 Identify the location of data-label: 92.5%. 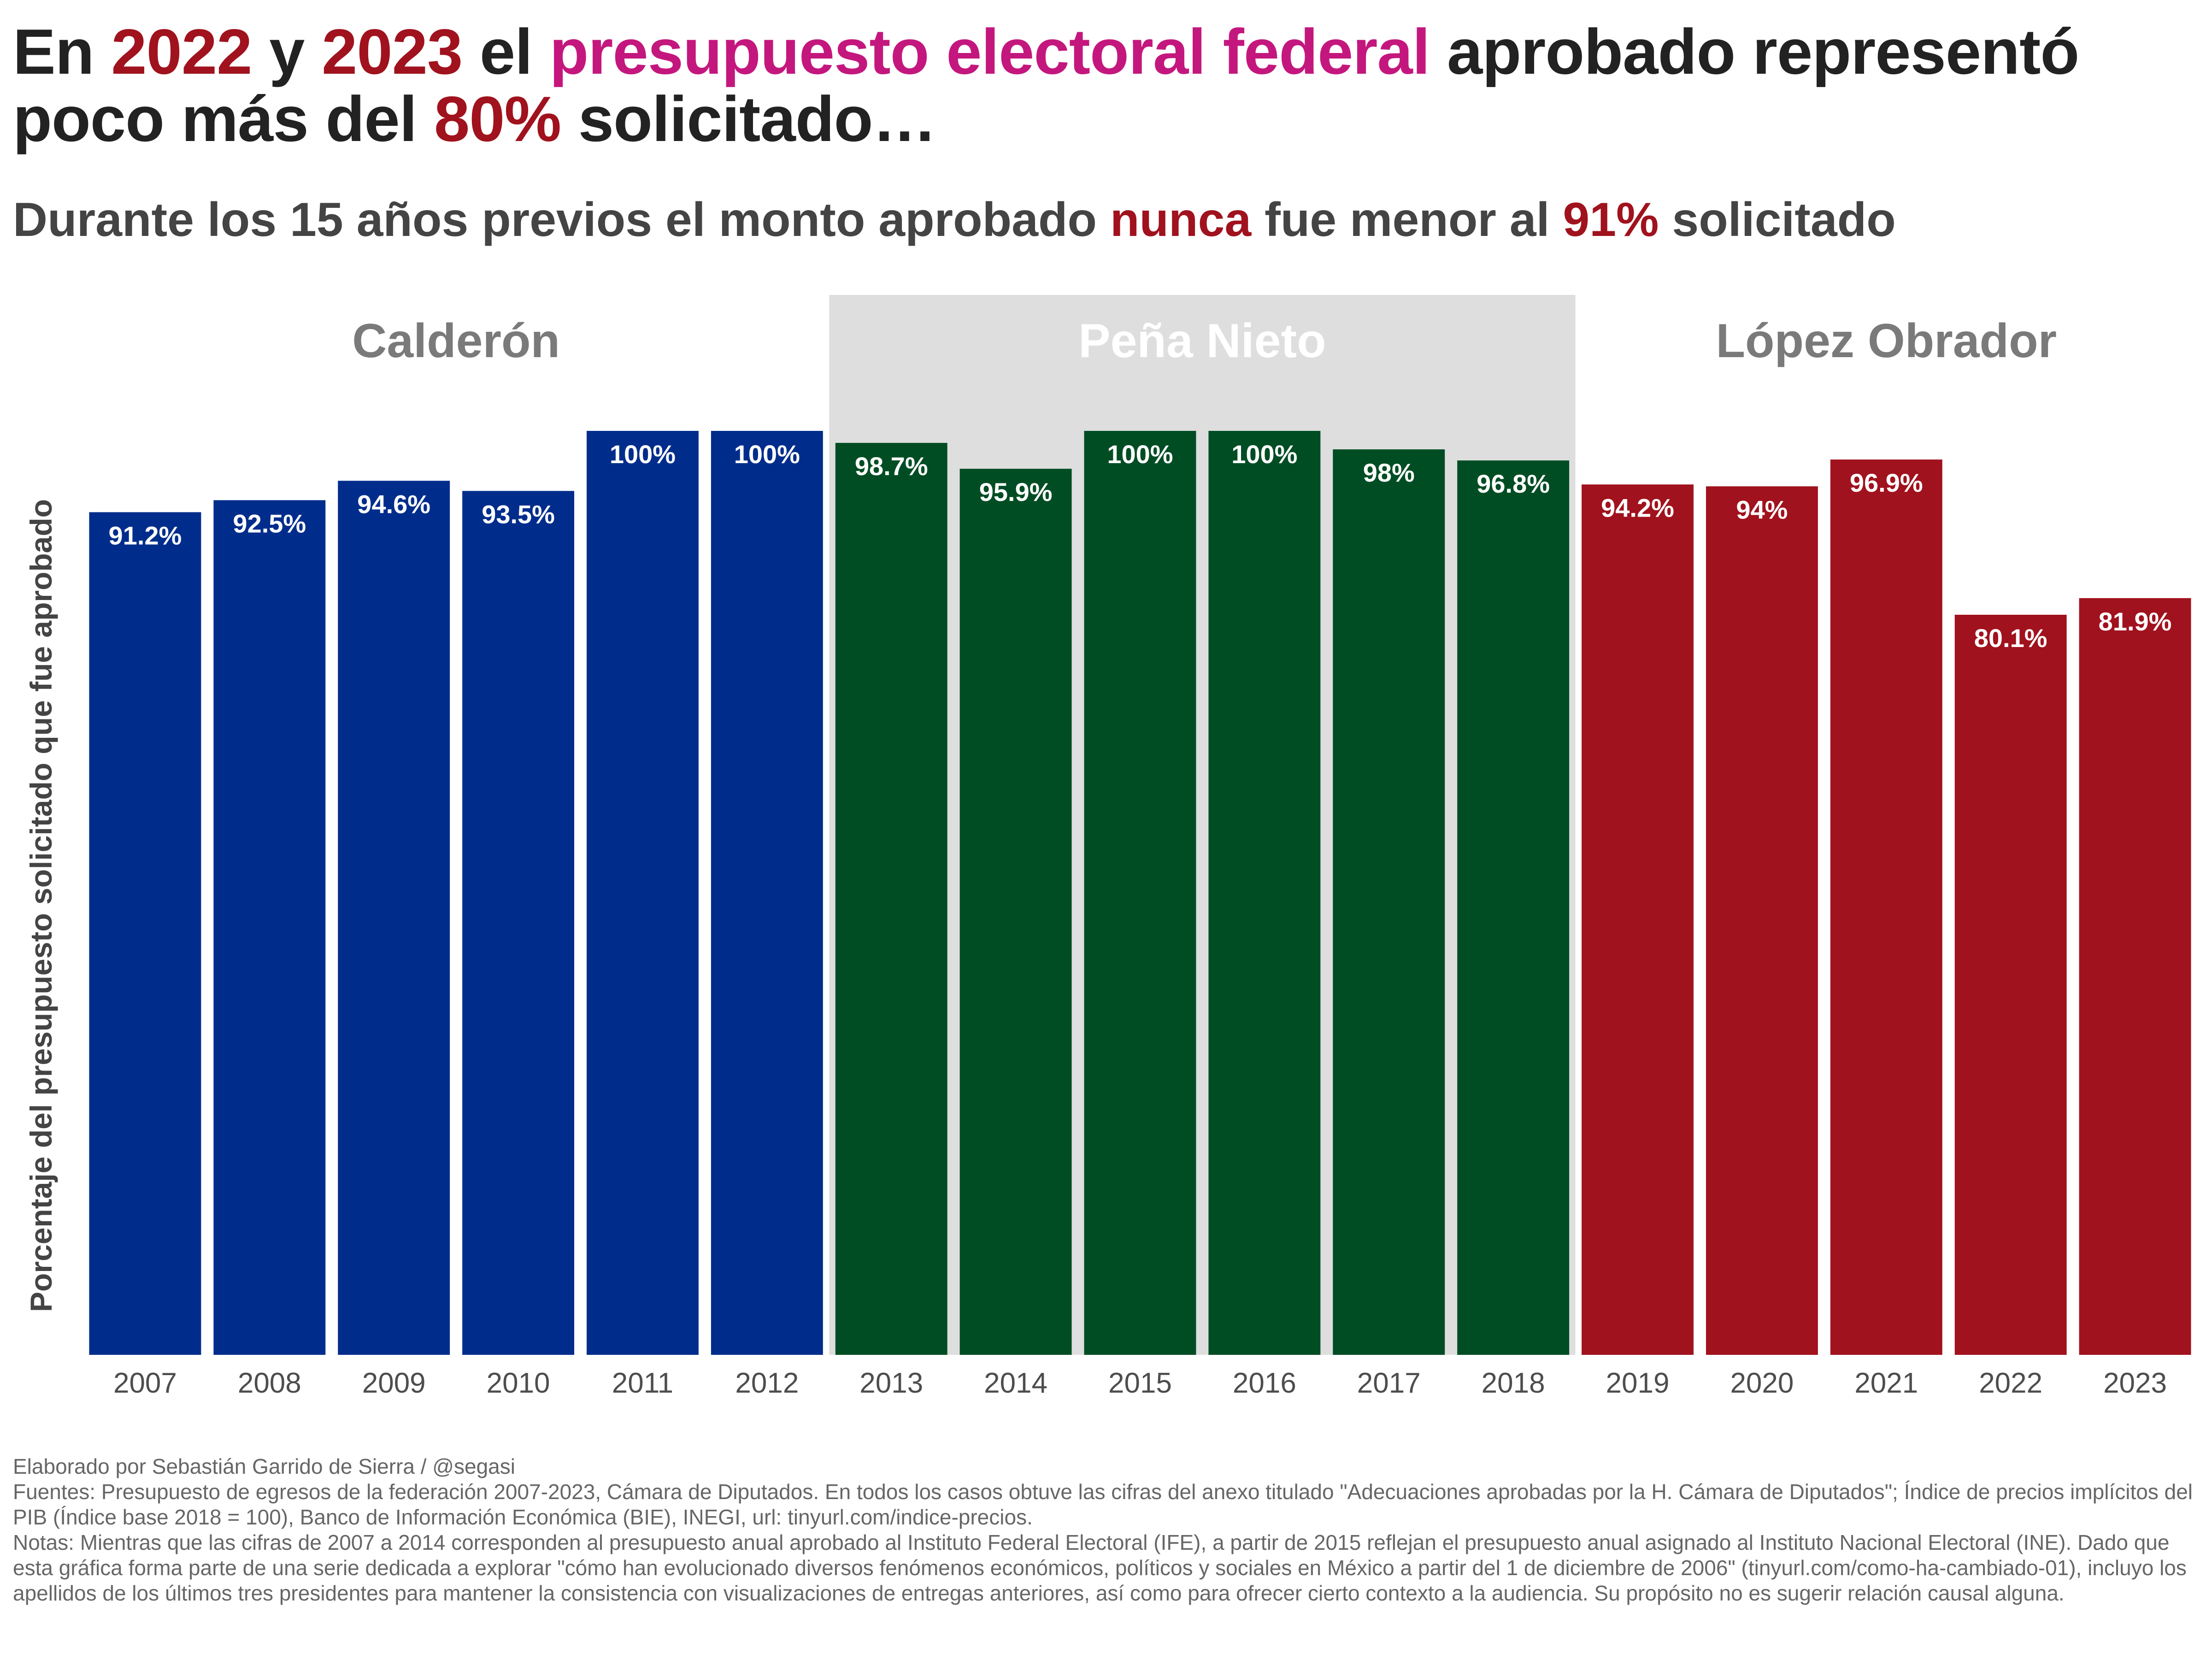
(269, 523).